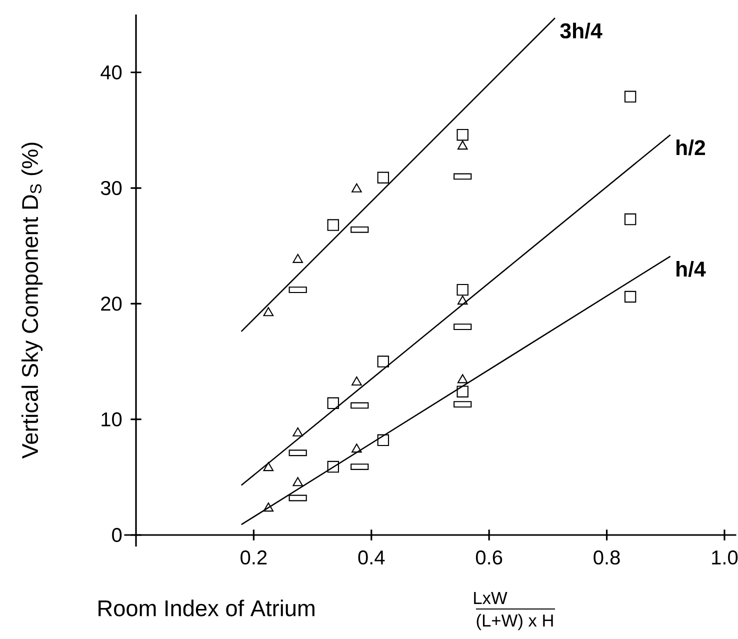 The height and width of the screenshot is (639, 738). Describe the element at coordinates (32, 300) in the screenshot. I see `y-axis-title: Vertical Sky Component D$_{S}$ (%)` at that location.